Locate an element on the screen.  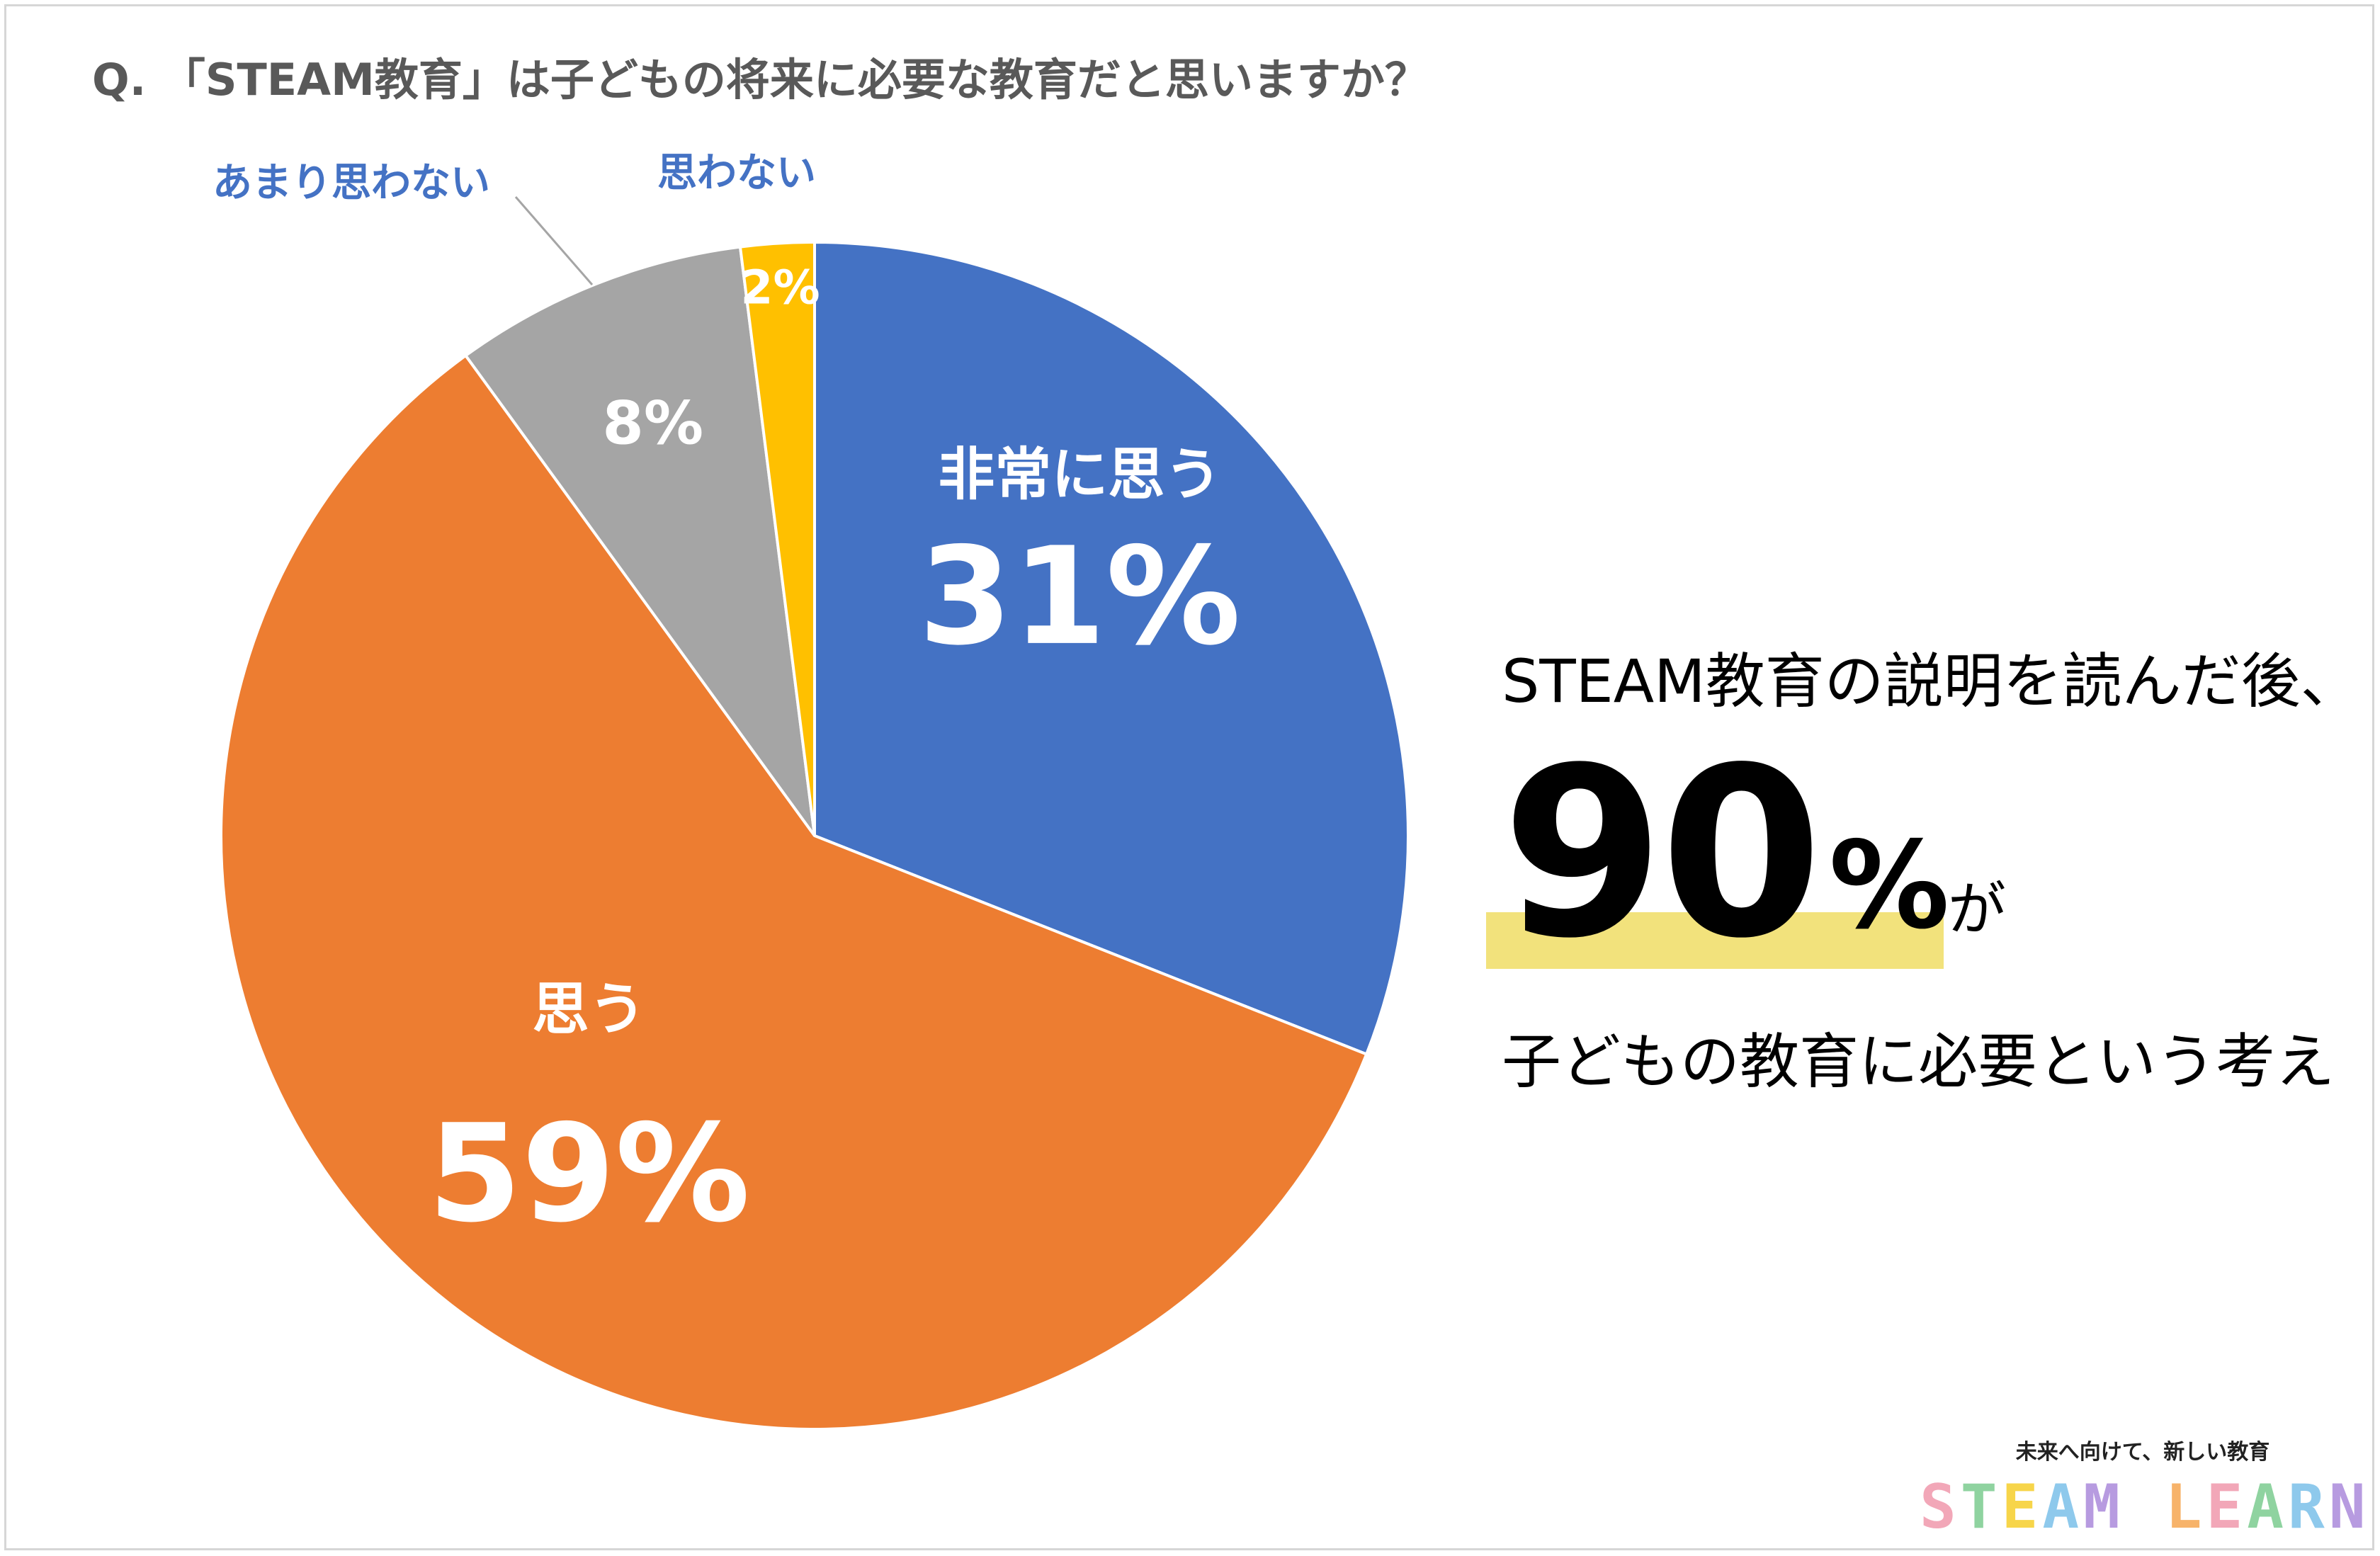
slice-category-label-1: 思う is located at coordinates (589, 1010).